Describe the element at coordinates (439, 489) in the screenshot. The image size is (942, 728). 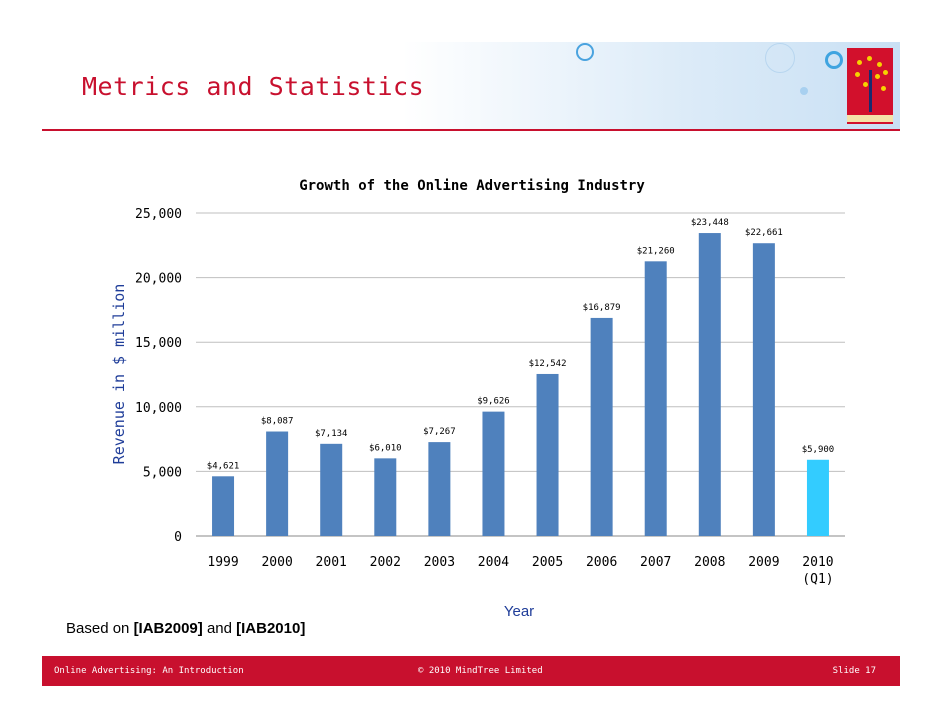
I see `bar-2003` at that location.